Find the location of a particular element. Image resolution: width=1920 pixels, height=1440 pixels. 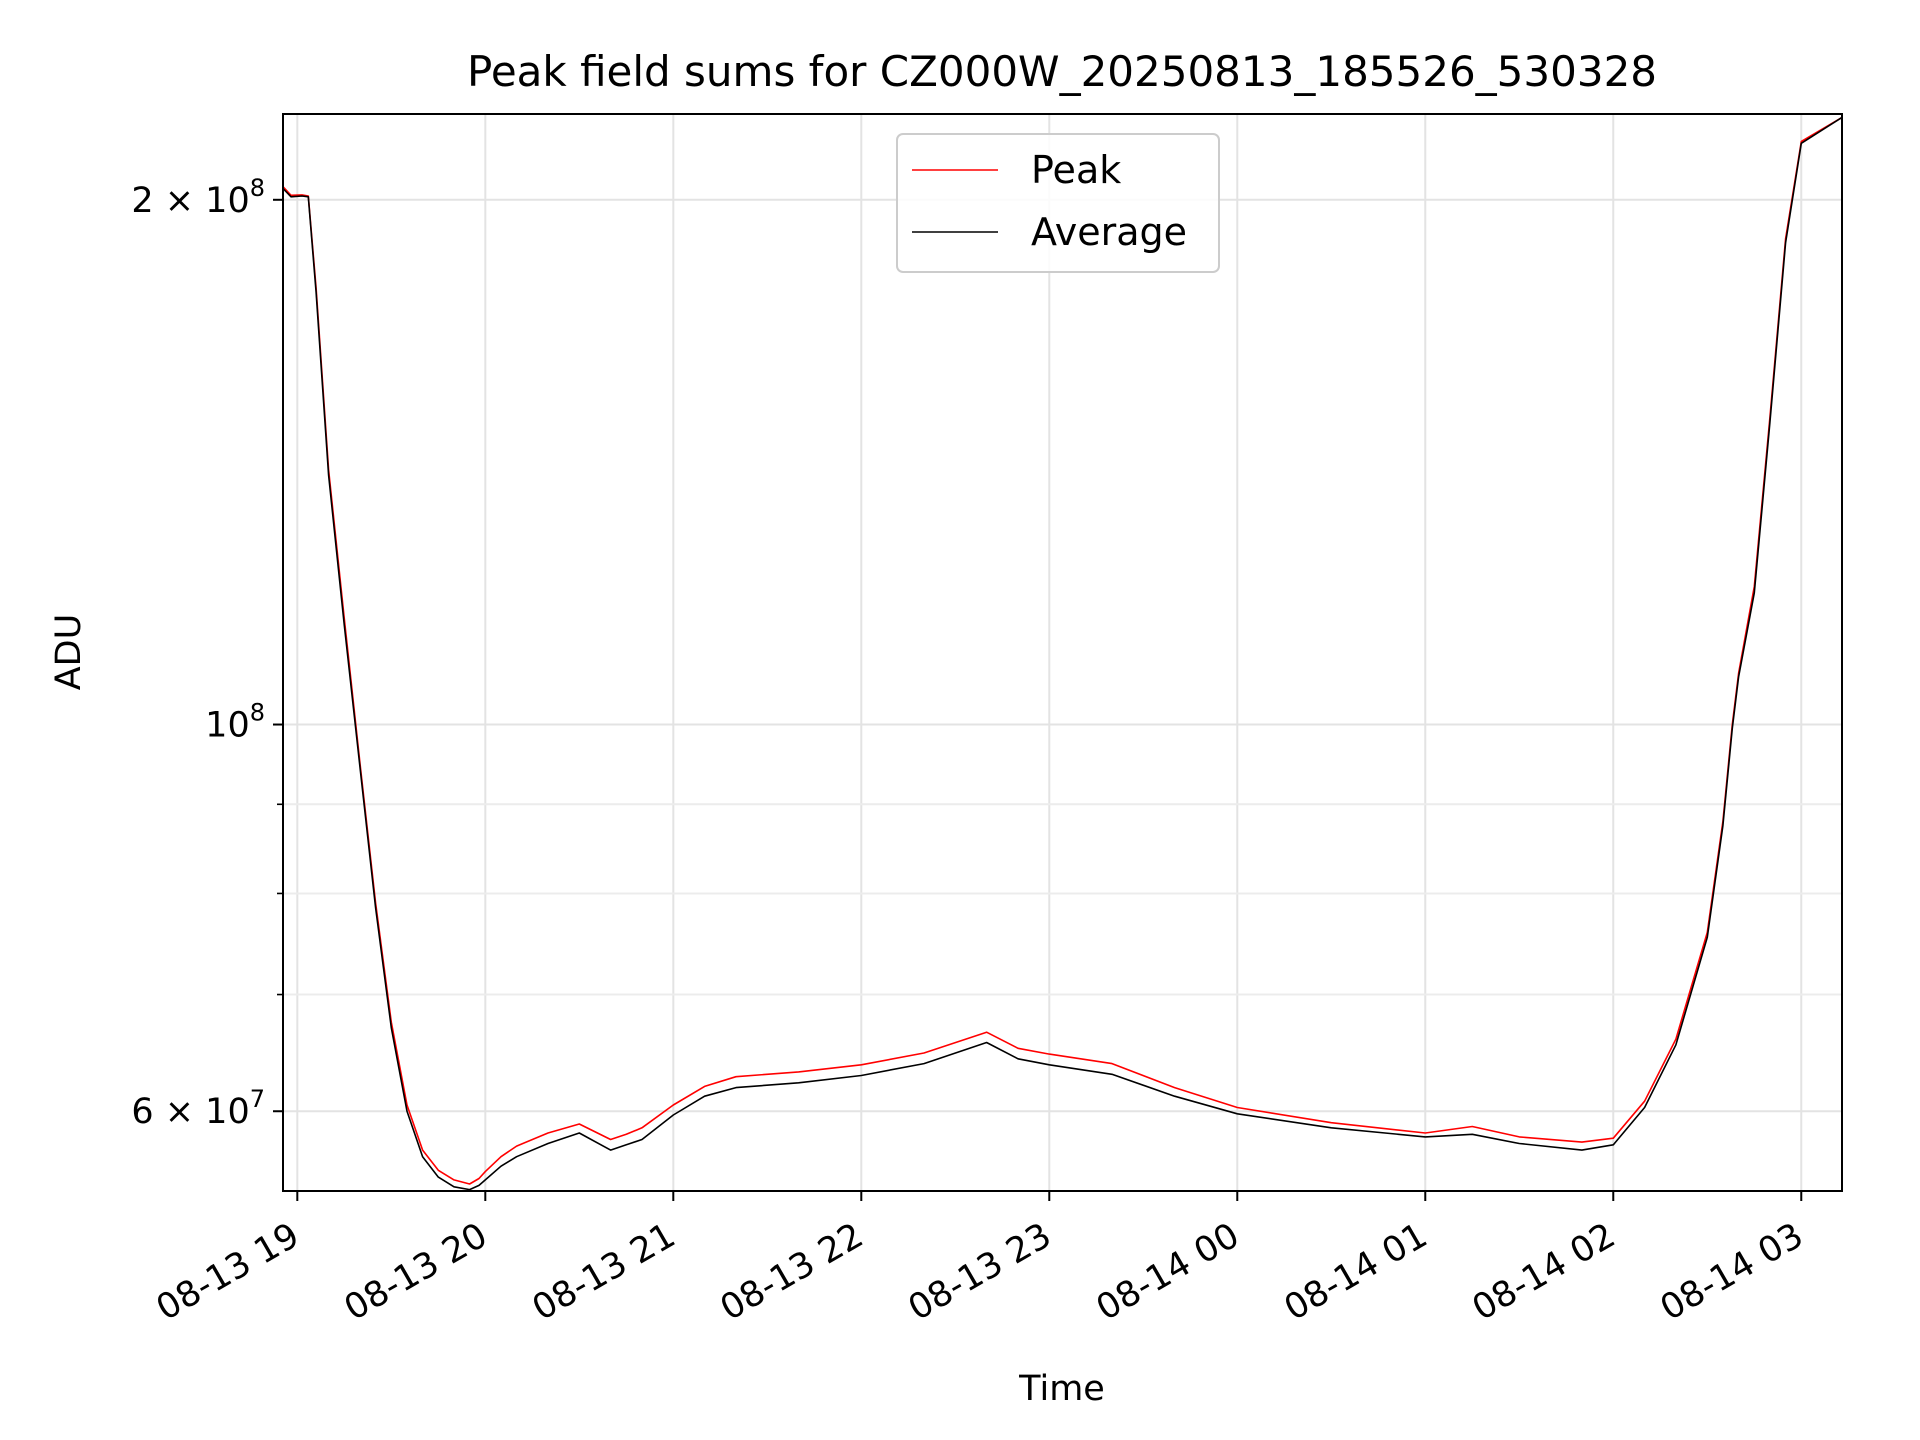

y-axis-label: ADU is located at coordinates (69, 652).